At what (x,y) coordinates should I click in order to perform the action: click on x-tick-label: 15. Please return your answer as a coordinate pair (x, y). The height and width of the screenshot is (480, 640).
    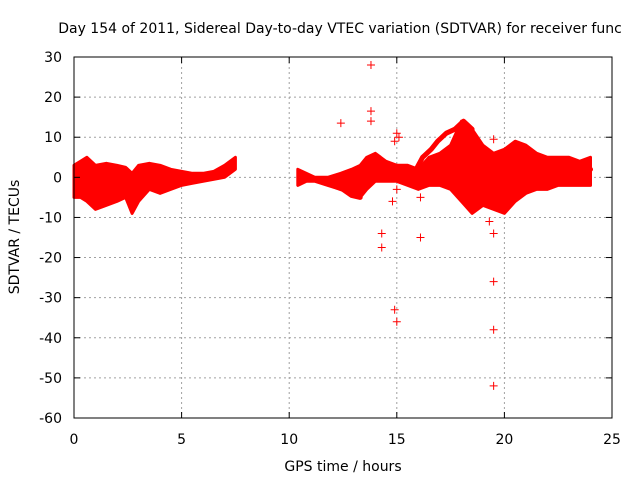
    Looking at the image, I should click on (397, 440).